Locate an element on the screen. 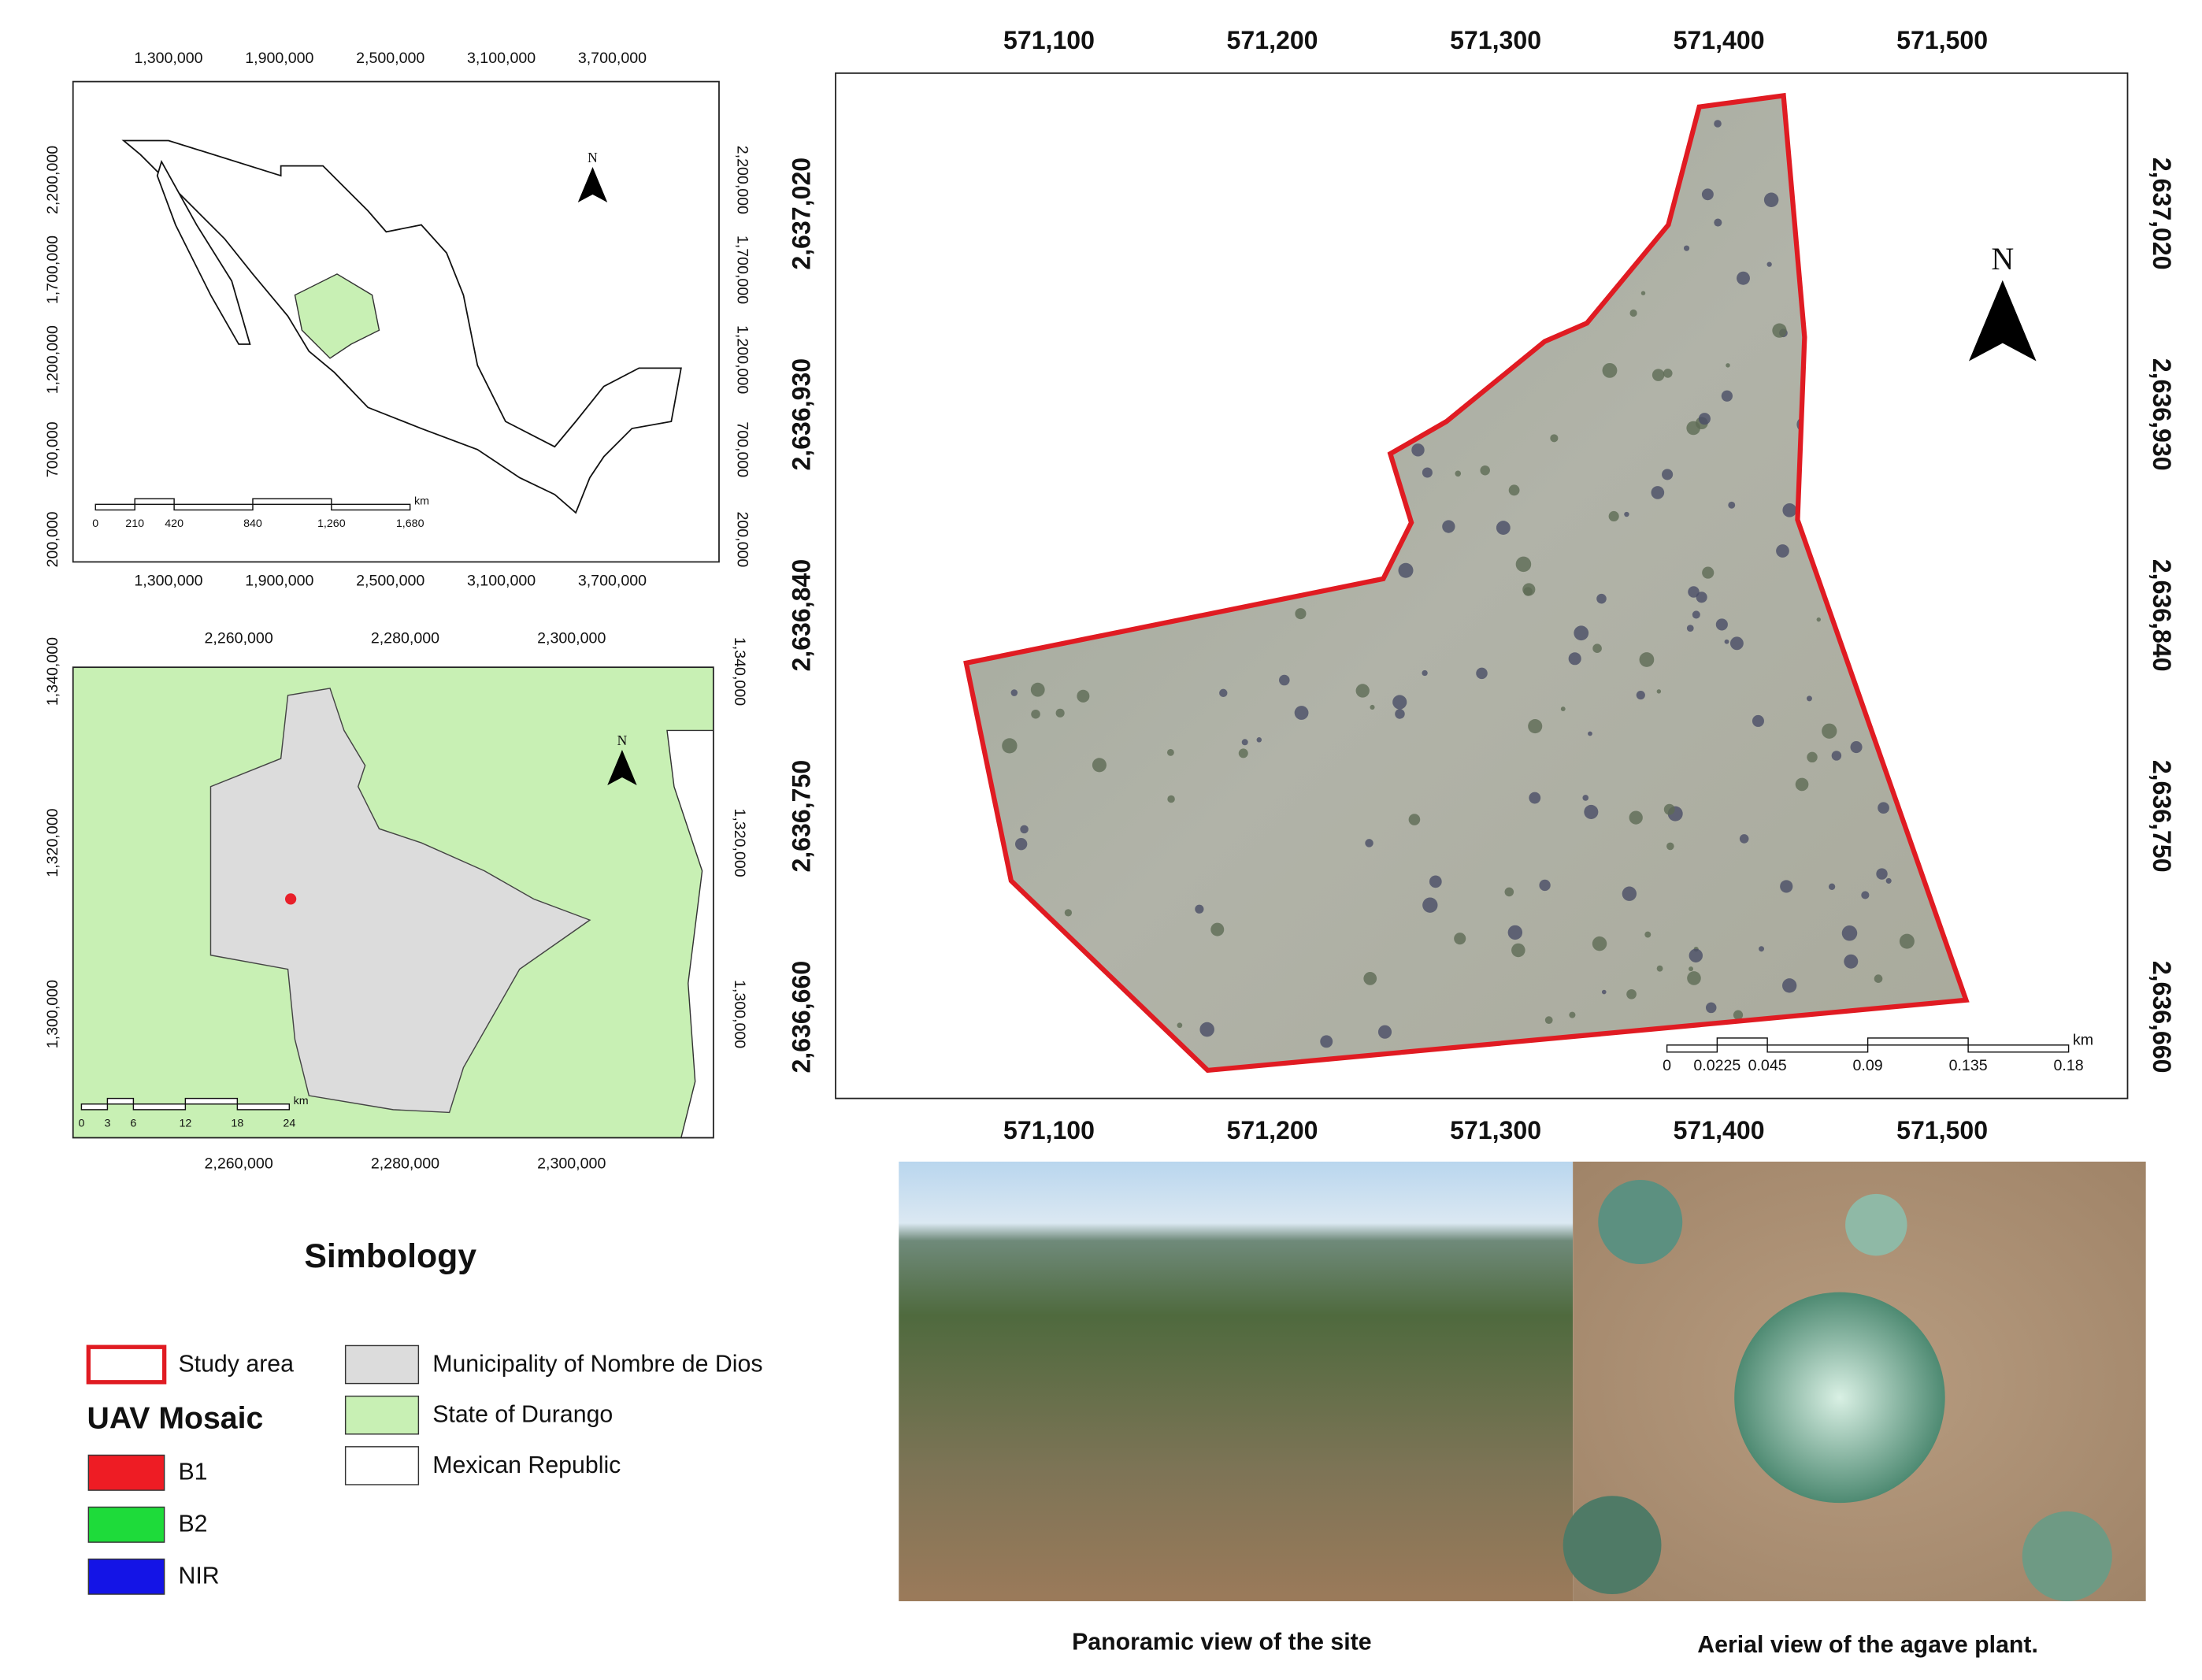  map-durango is located at coordinates (393, 902).